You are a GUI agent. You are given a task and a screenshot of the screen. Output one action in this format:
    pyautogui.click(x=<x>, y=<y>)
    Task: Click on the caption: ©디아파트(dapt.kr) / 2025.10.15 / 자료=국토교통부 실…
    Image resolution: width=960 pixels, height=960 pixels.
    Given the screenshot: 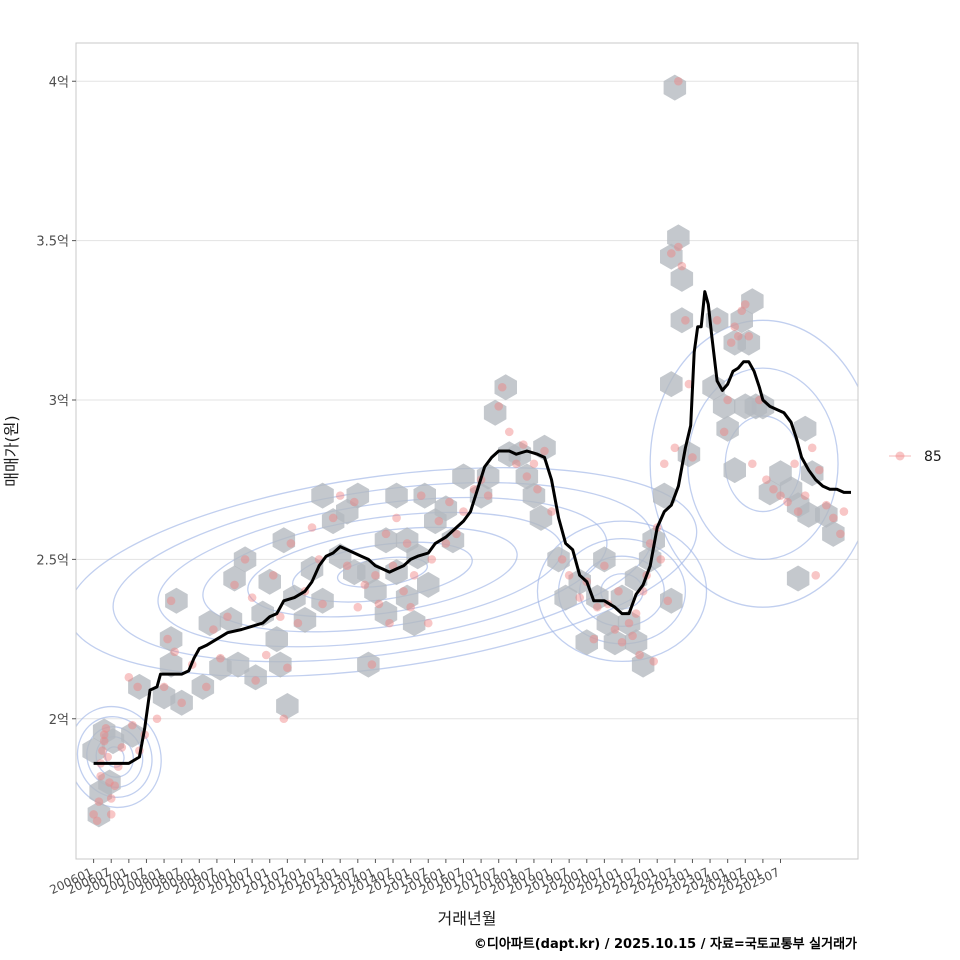 What is the action you would take?
    pyautogui.click(x=665, y=944)
    